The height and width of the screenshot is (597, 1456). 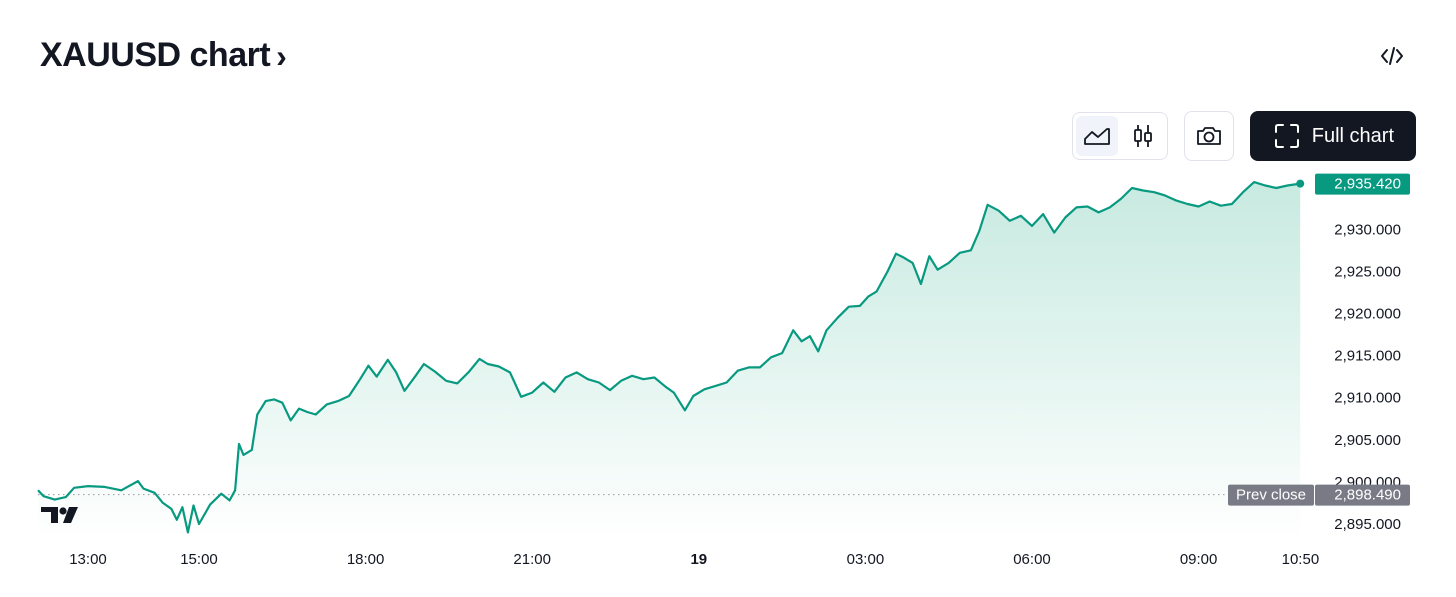 I want to click on x-tick-label: 15:00, so click(x=199, y=559).